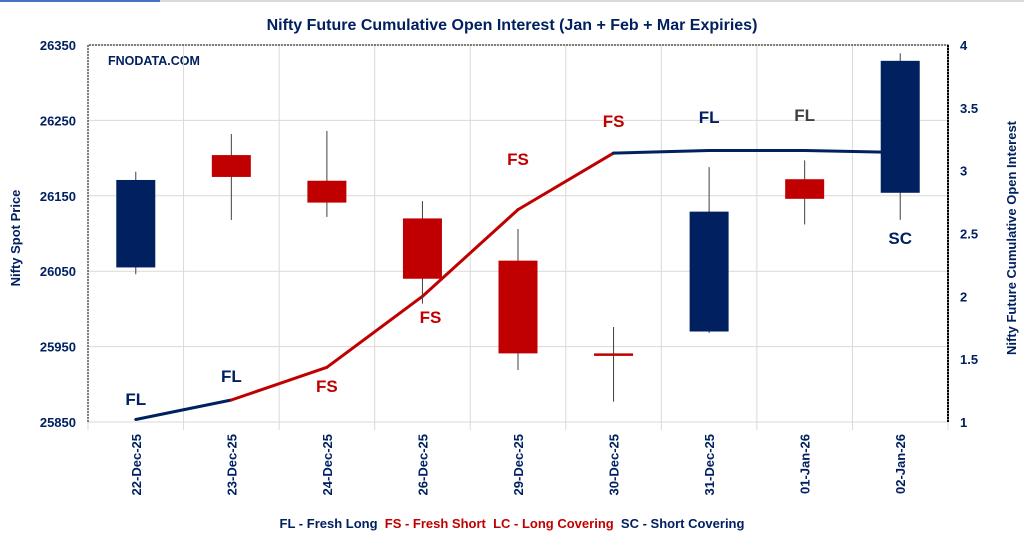 This screenshot has width=1024, height=539. Describe the element at coordinates (58, 422) in the screenshot. I see `y-left-tick-label: 25850` at that location.